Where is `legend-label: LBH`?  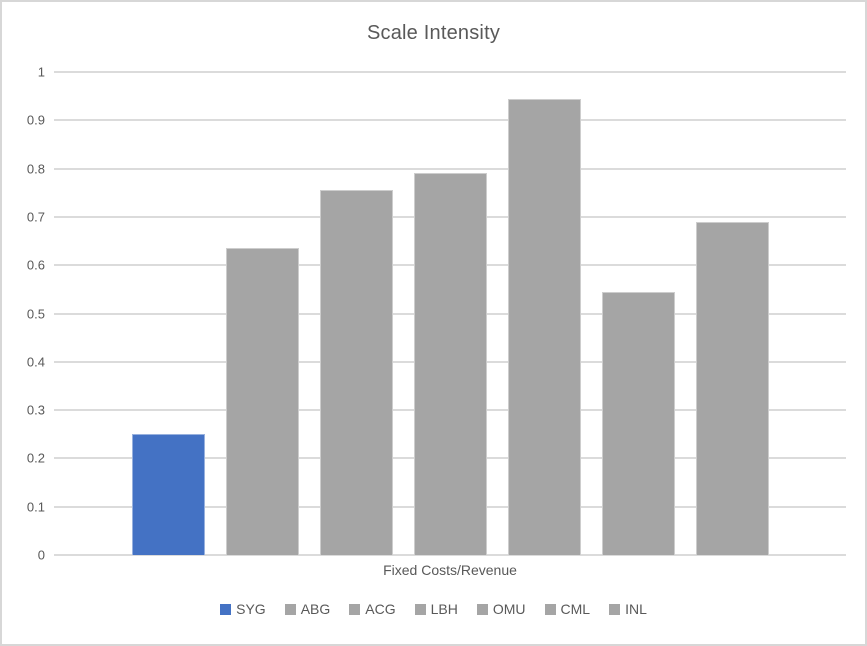
legend-label: LBH is located at coordinates (444, 609).